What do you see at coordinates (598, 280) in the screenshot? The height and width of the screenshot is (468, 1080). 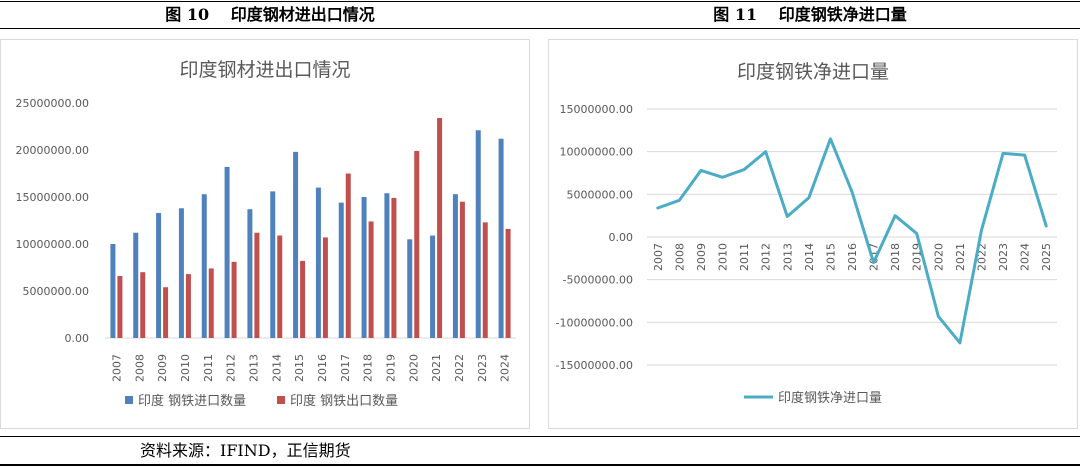 I see `y-tick-label: -5000000.00` at bounding box center [598, 280].